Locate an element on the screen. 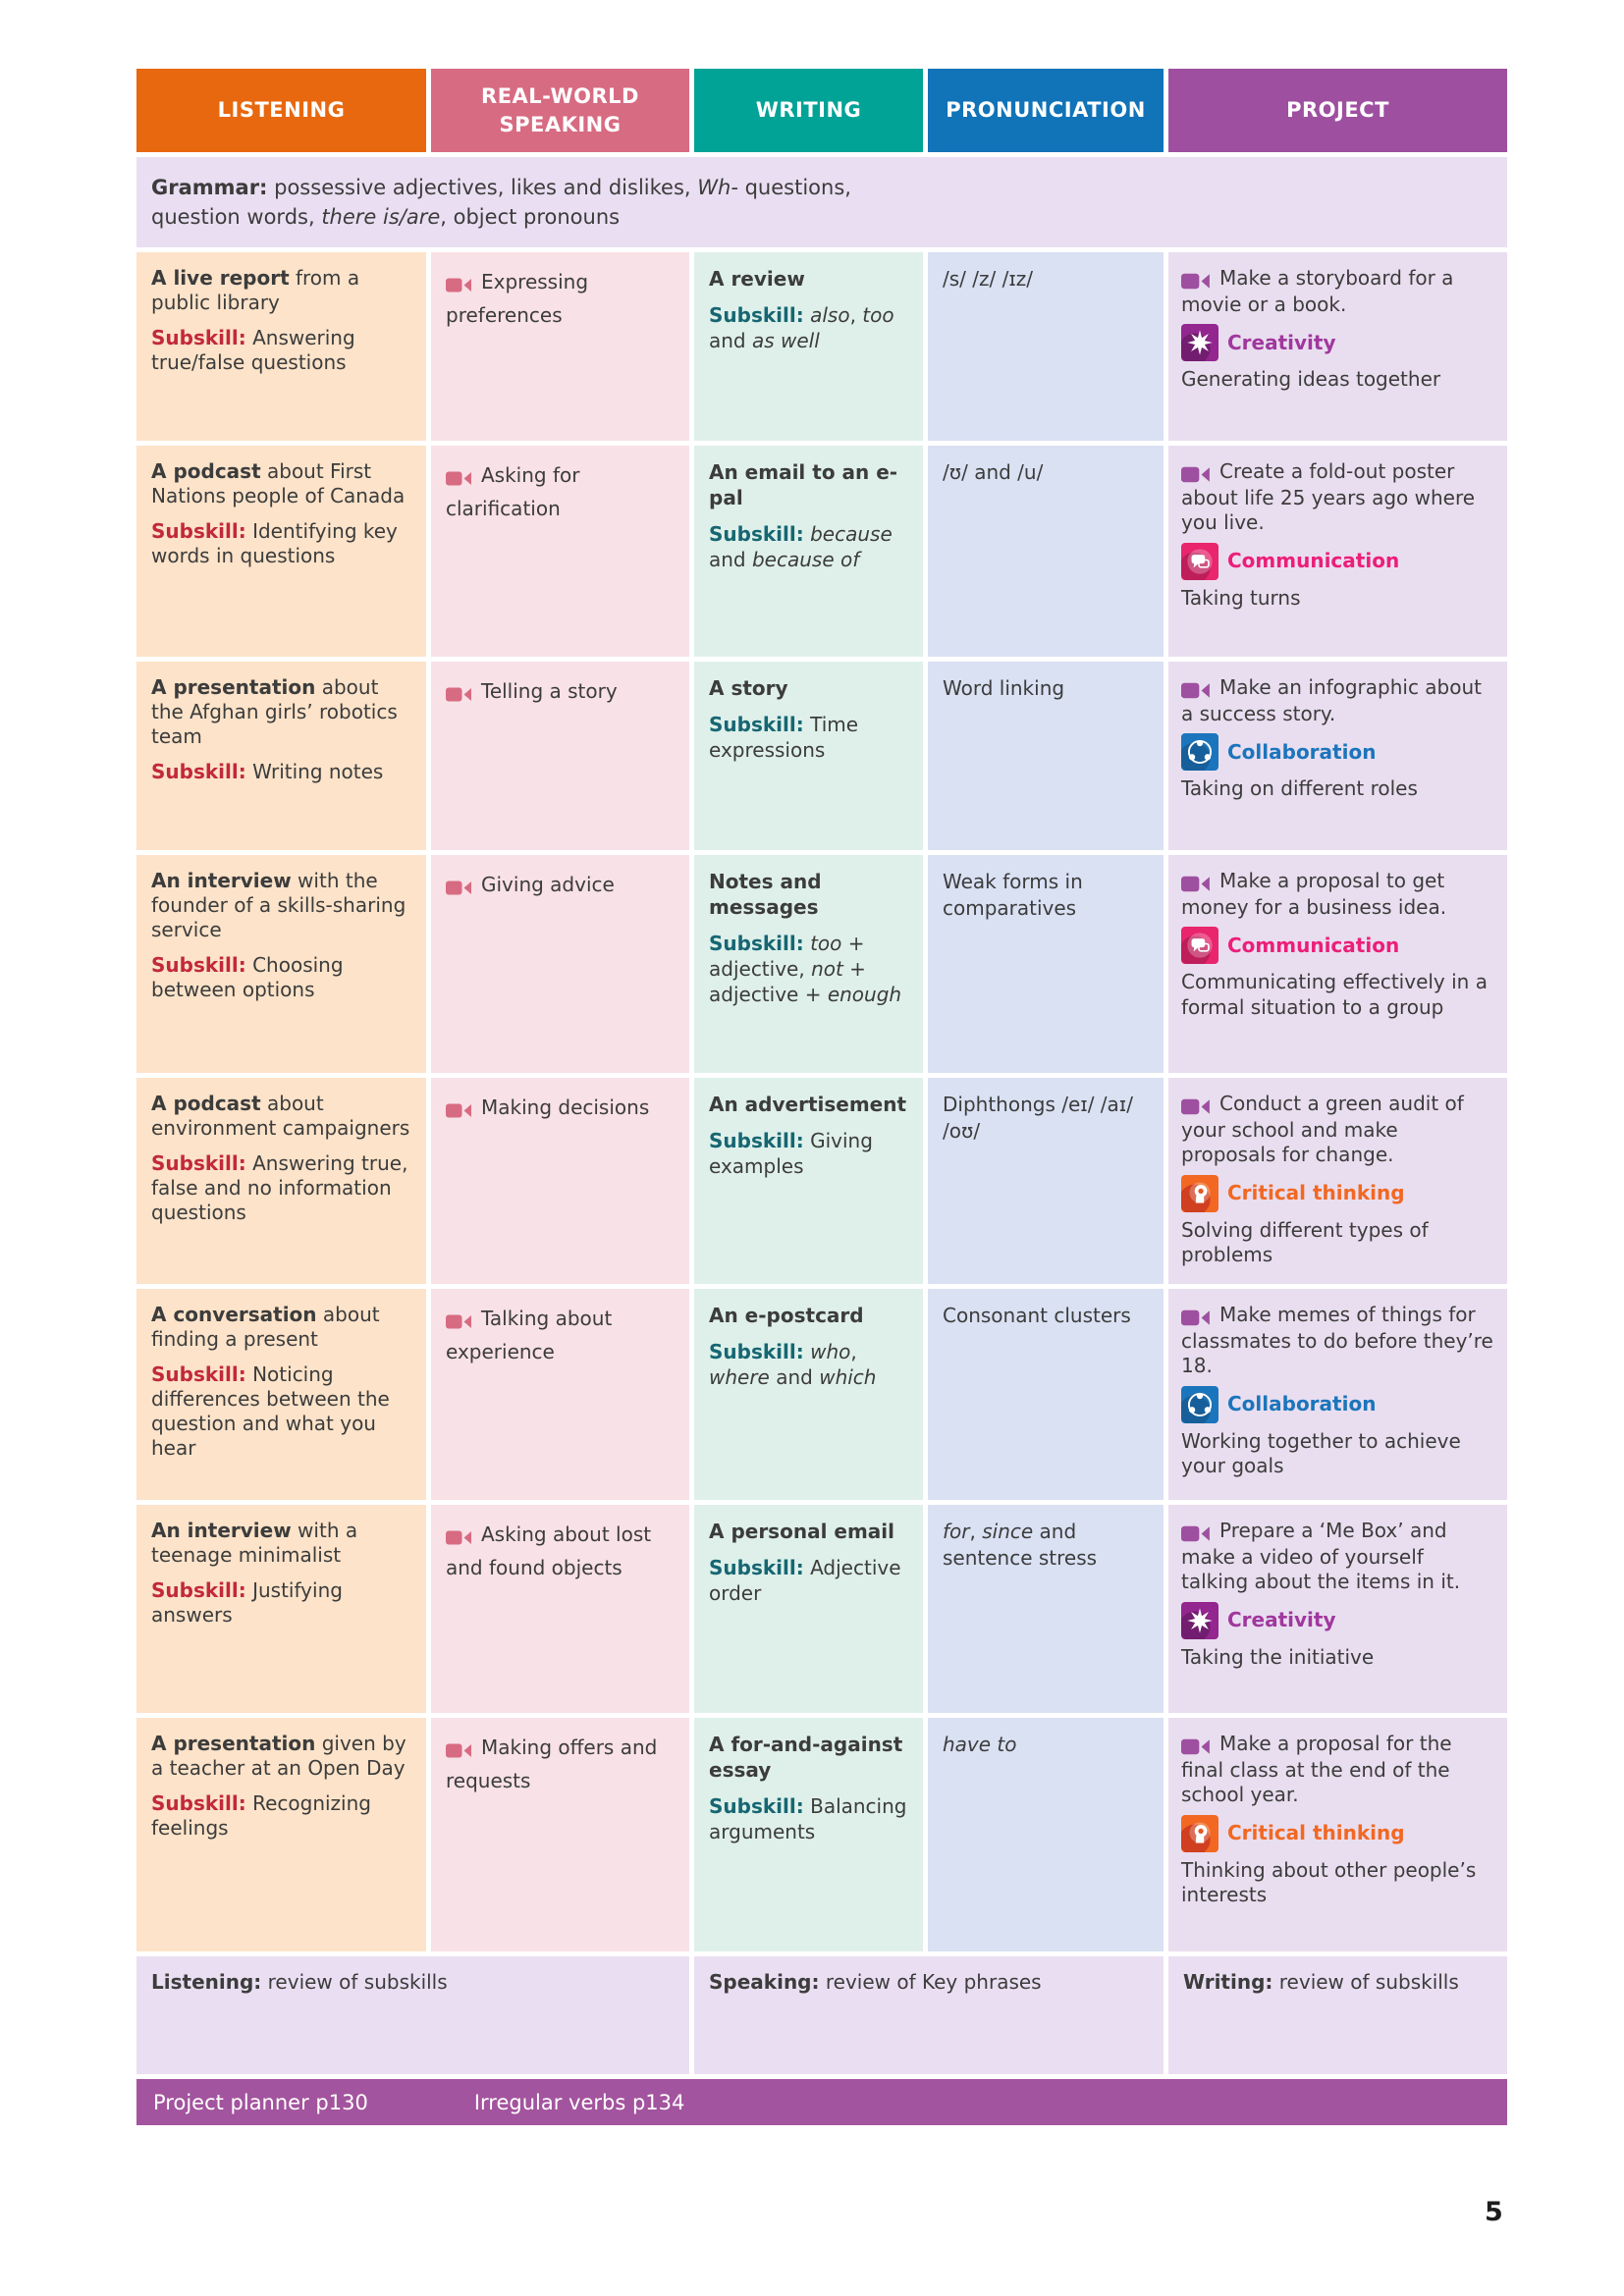  column-header-listening: LISTENING is located at coordinates (281, 110).